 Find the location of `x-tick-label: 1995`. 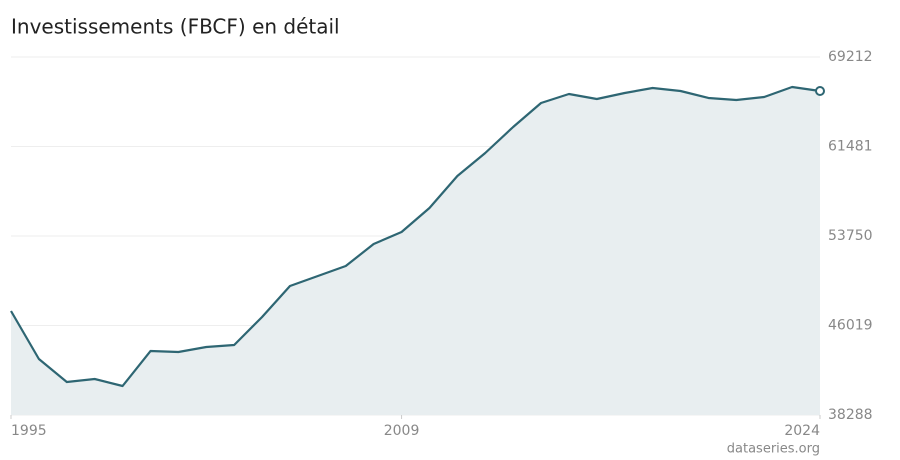

x-tick-label: 1995 is located at coordinates (29, 431).